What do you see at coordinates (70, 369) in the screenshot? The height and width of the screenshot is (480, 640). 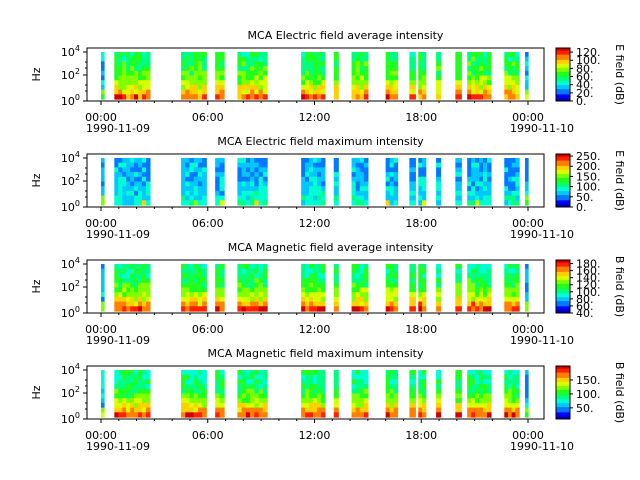 I see `y-tick-label: 104` at bounding box center [70, 369].